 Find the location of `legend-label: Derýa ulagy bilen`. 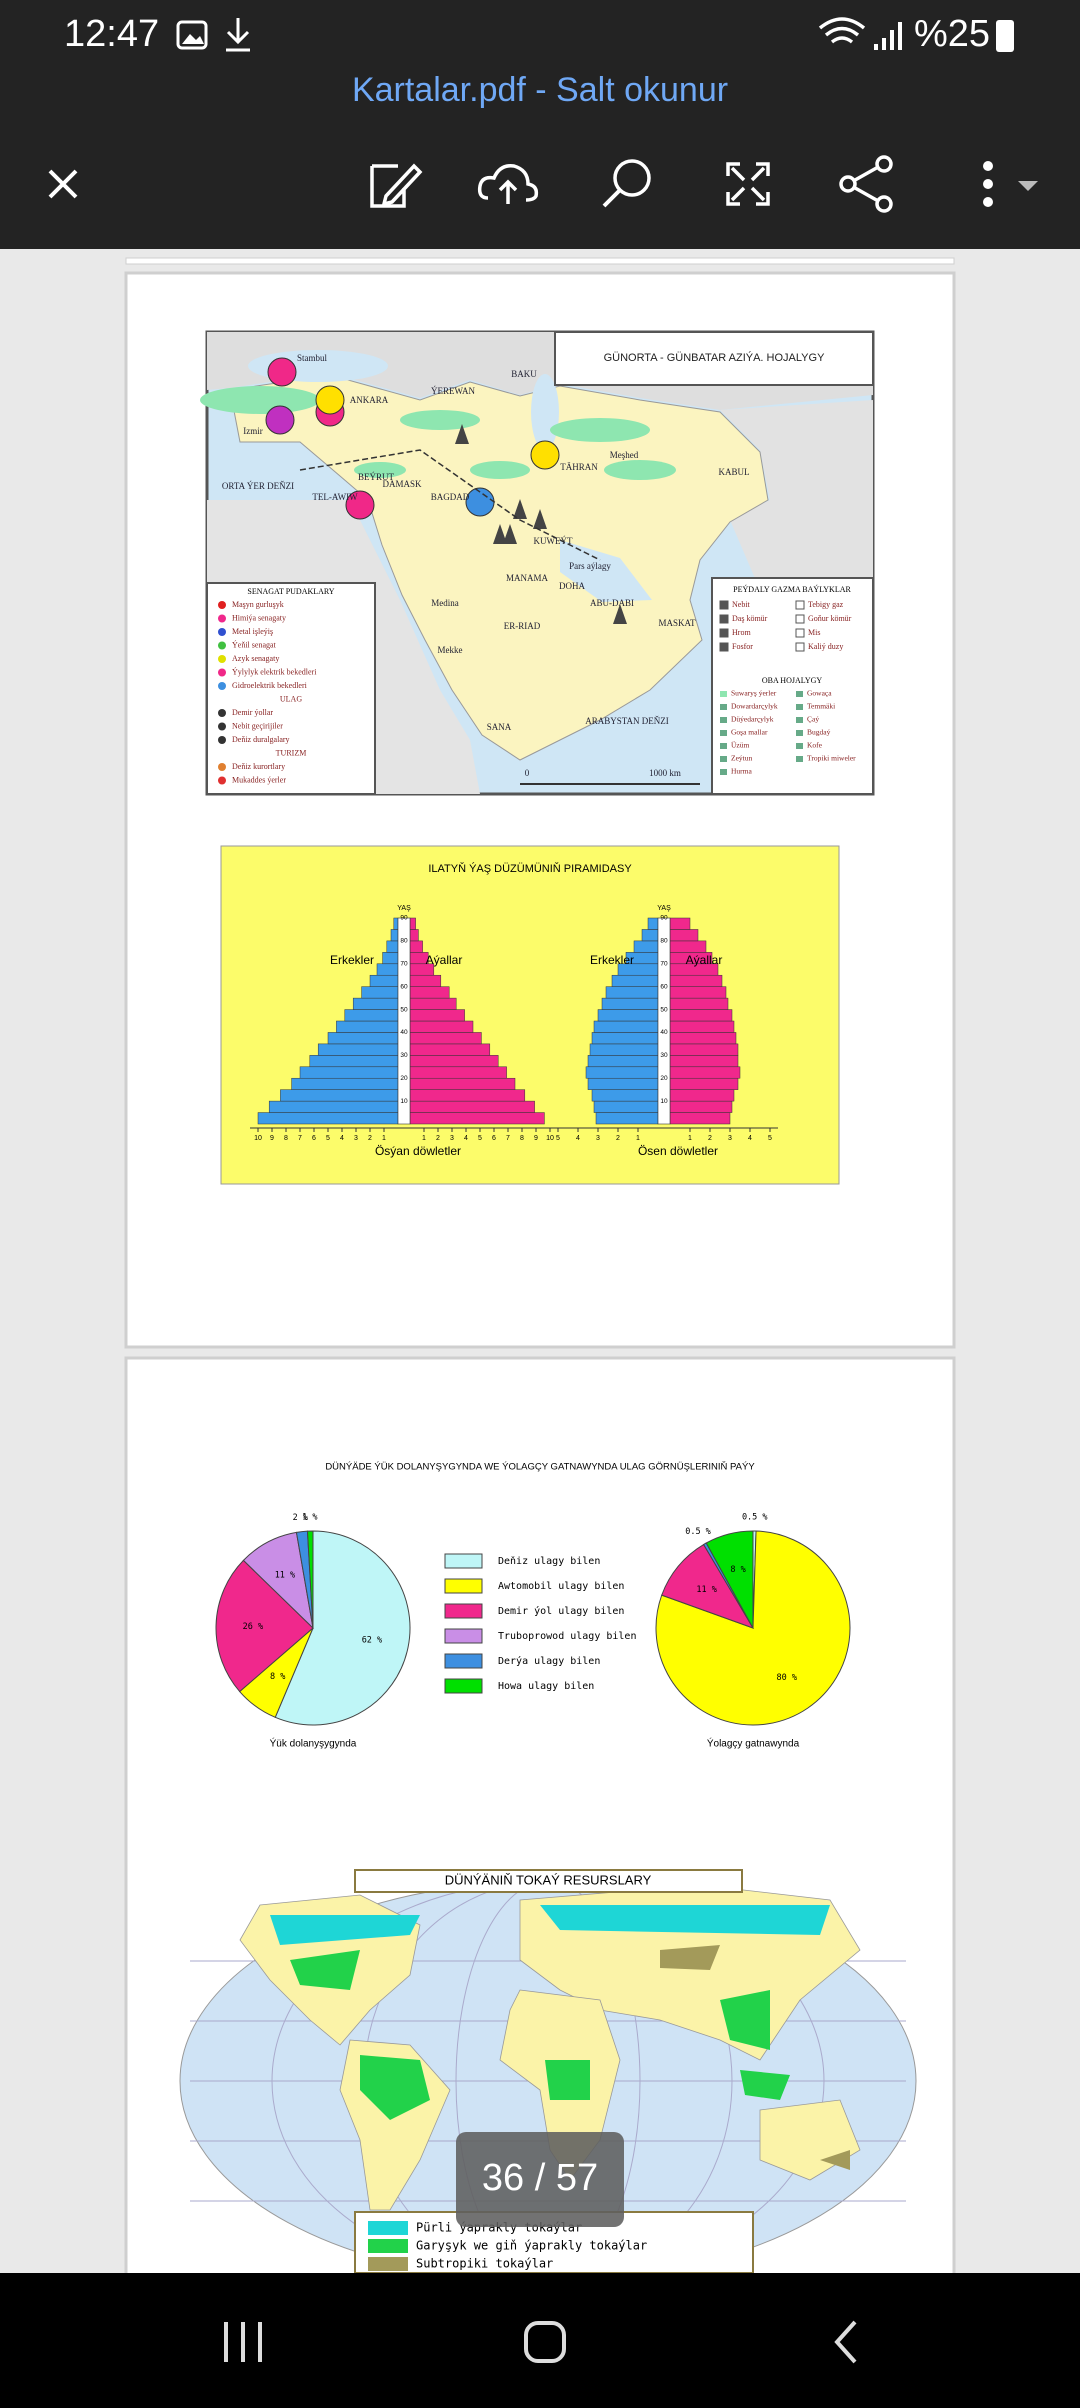

legend-label: Derýa ulagy bilen is located at coordinates (549, 1661).